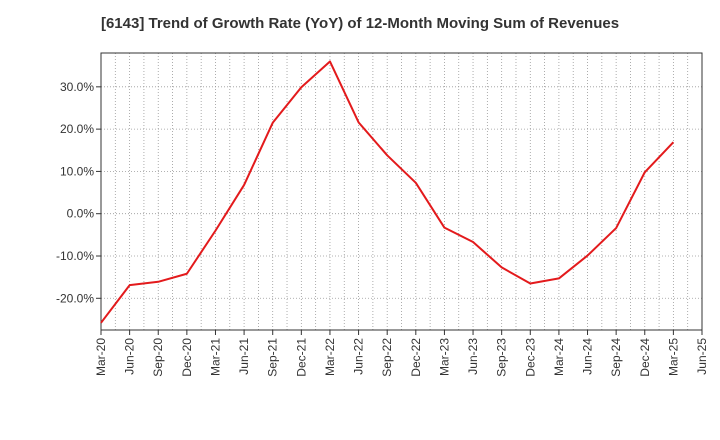 This screenshot has height=440, width=720. Describe the element at coordinates (187, 357) in the screenshot. I see `x-tick-label: Dec-20` at that location.